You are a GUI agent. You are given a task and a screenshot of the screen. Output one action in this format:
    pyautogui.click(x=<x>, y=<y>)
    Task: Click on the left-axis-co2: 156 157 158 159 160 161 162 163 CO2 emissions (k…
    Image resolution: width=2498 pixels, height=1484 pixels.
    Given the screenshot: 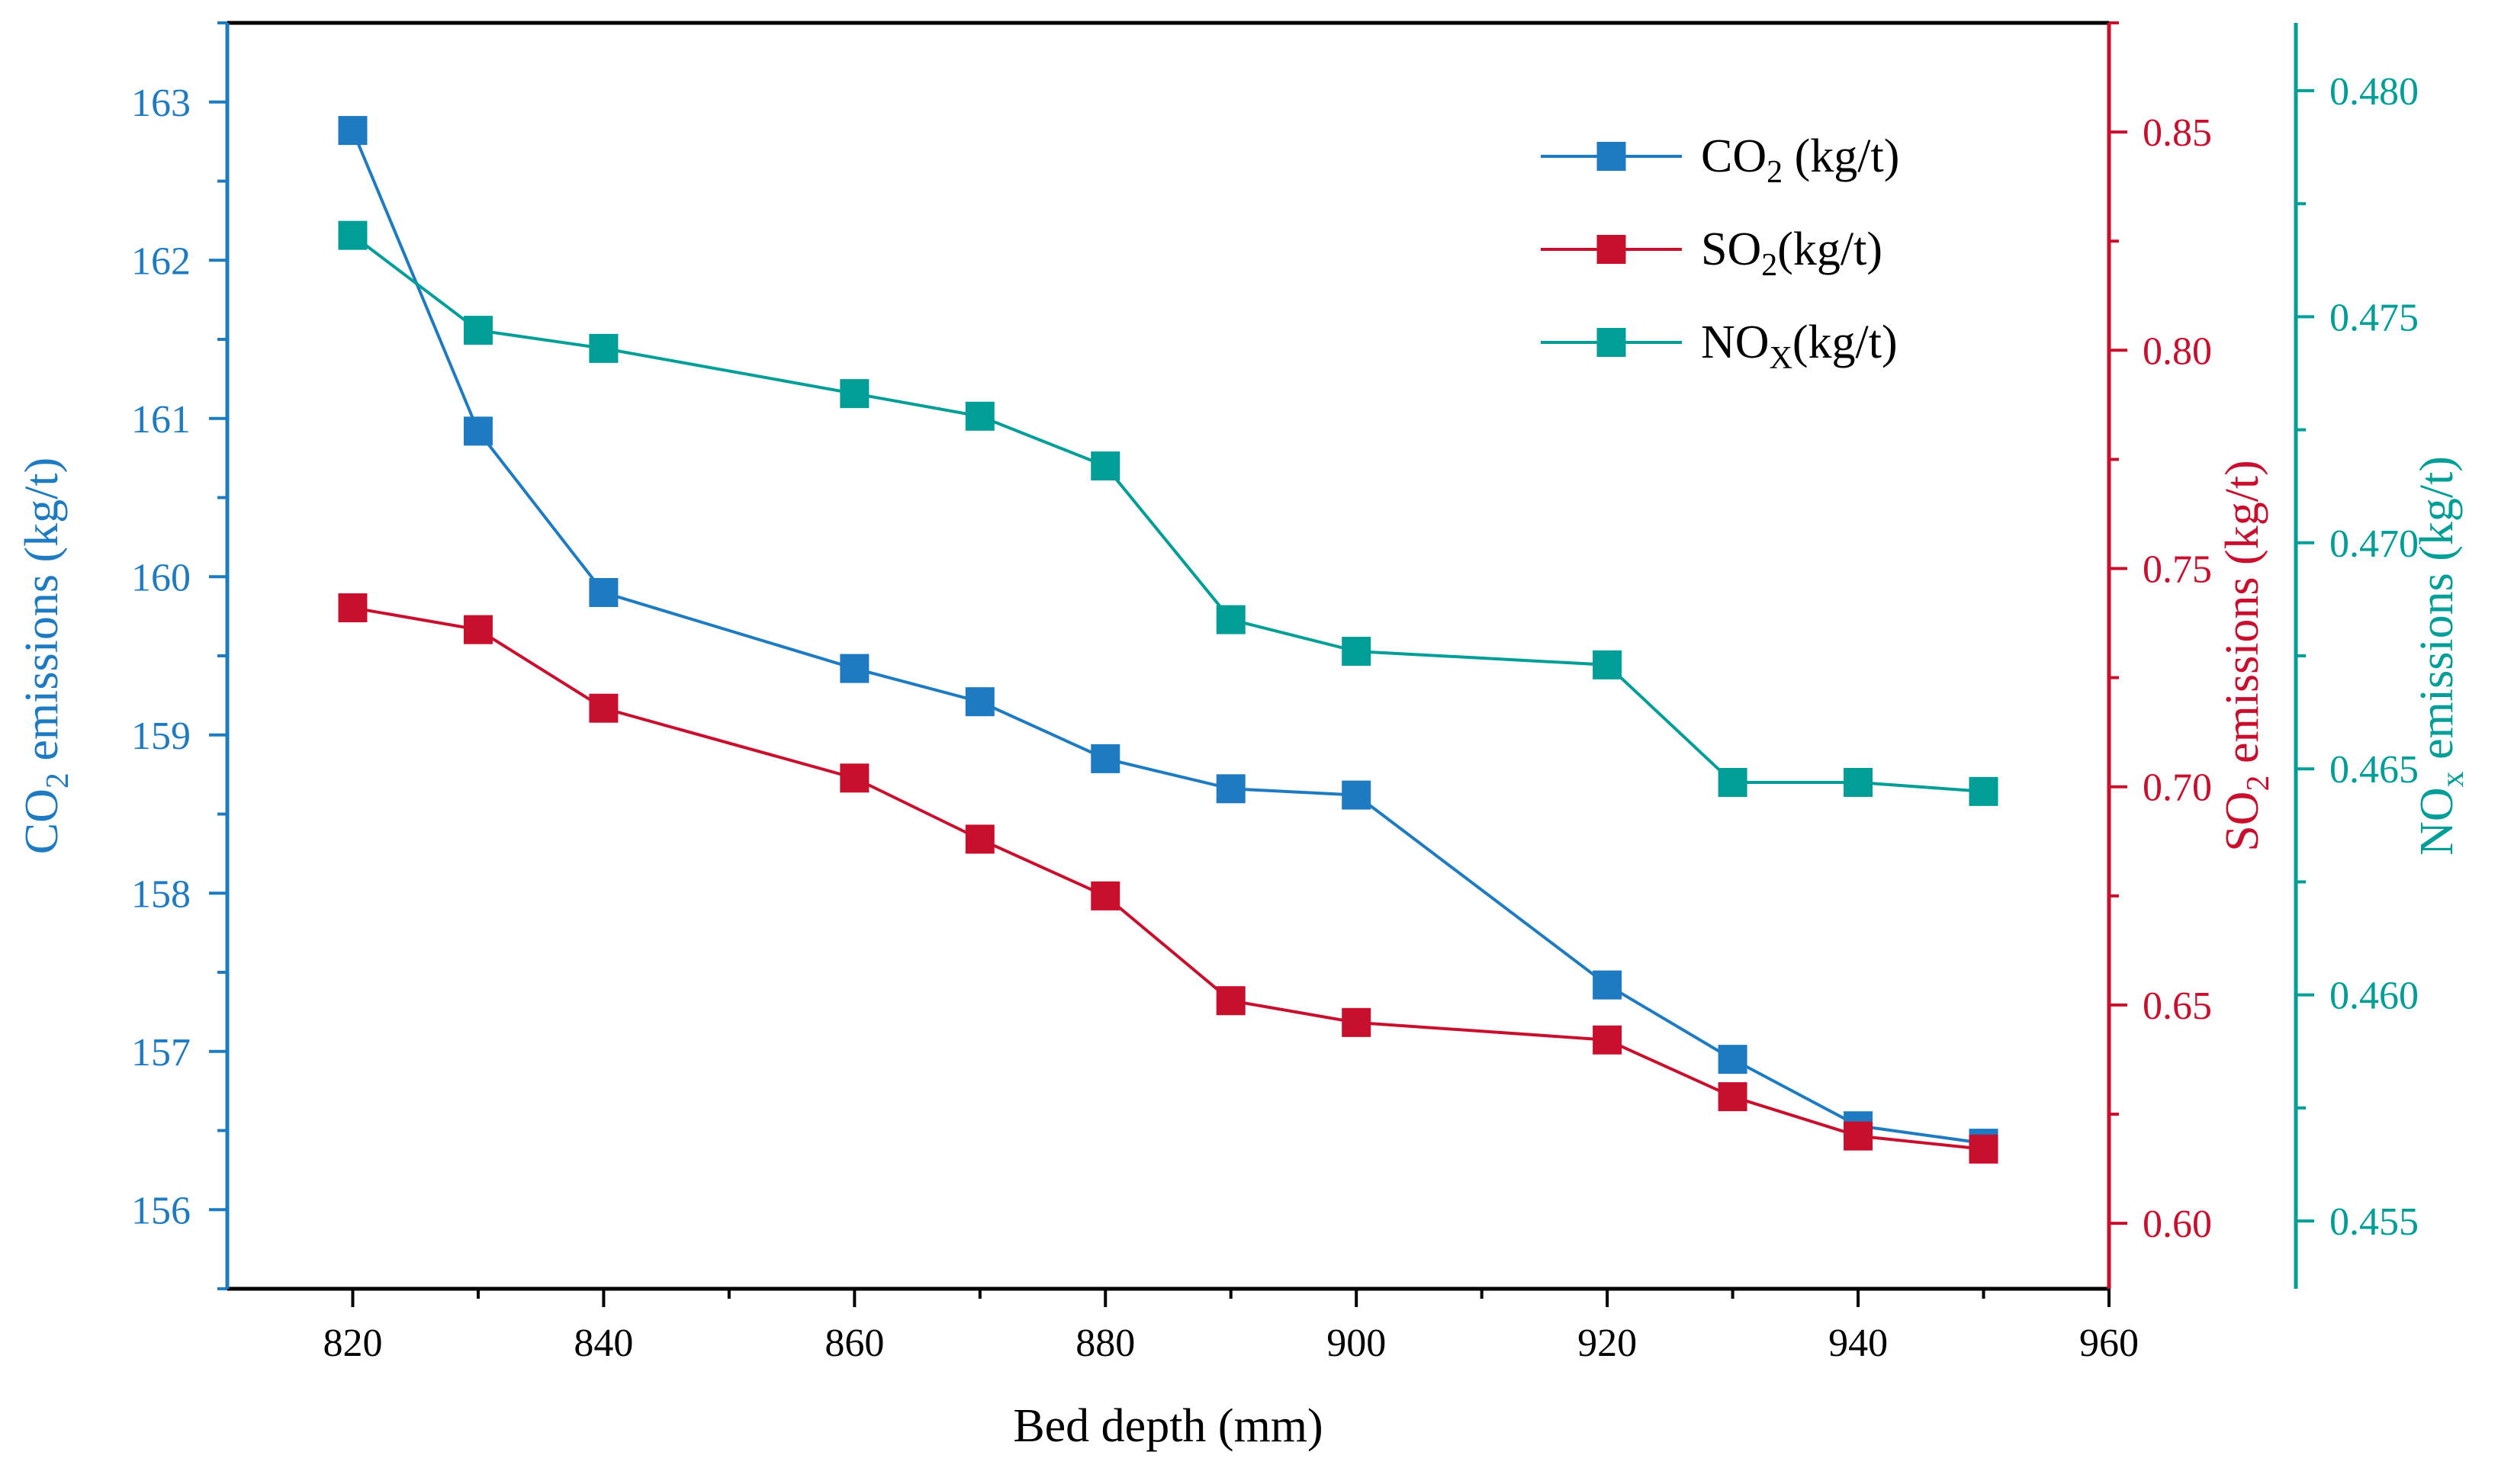 What is the action you would take?
    pyautogui.click(x=123, y=655)
    